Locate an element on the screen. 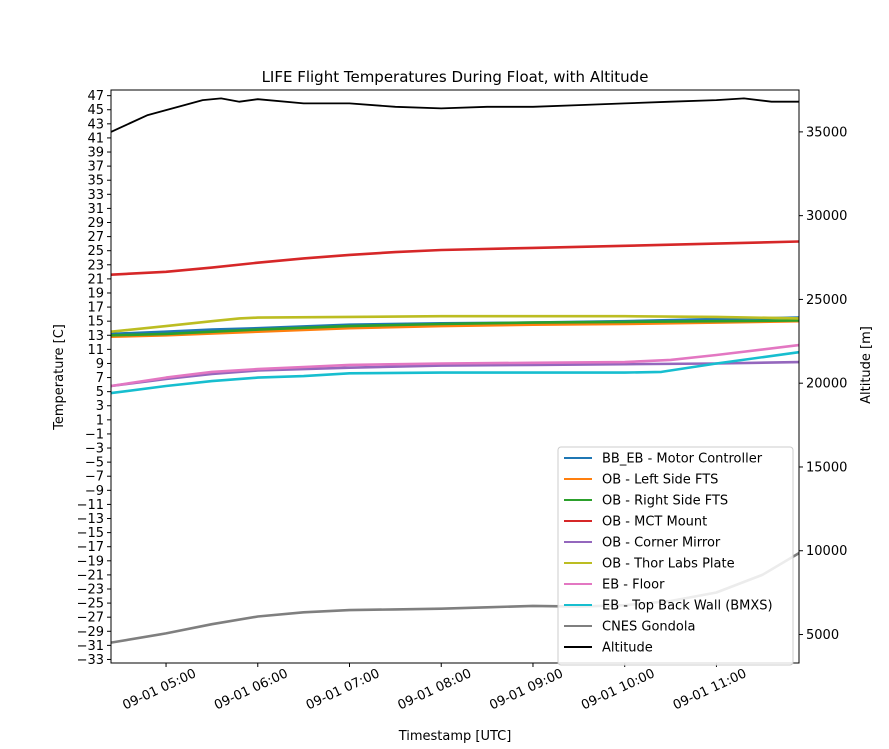 The width and height of the screenshot is (889, 749). y-tick-label: −27 is located at coordinates (90, 618).